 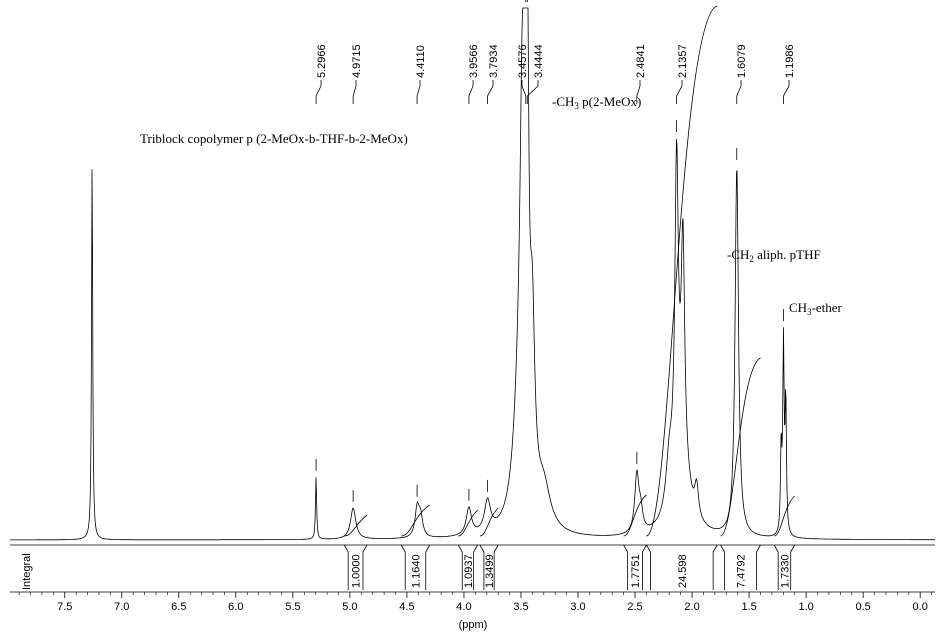 I want to click on svg-text: 3.9566, so click(x=474, y=61).